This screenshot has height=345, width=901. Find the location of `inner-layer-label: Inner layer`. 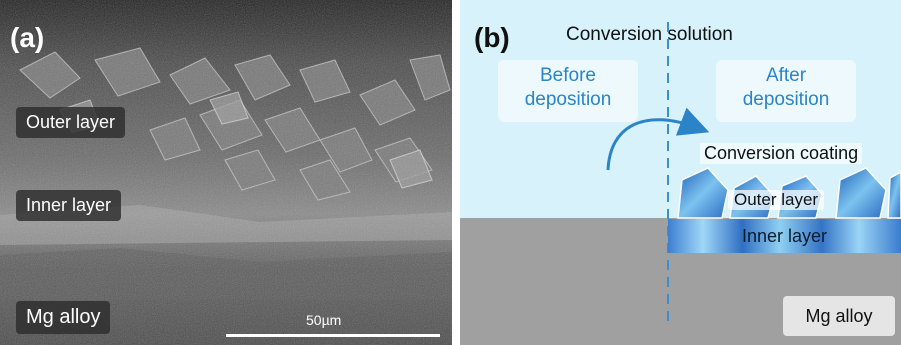

inner-layer-label: Inner layer is located at coordinates (69, 205).